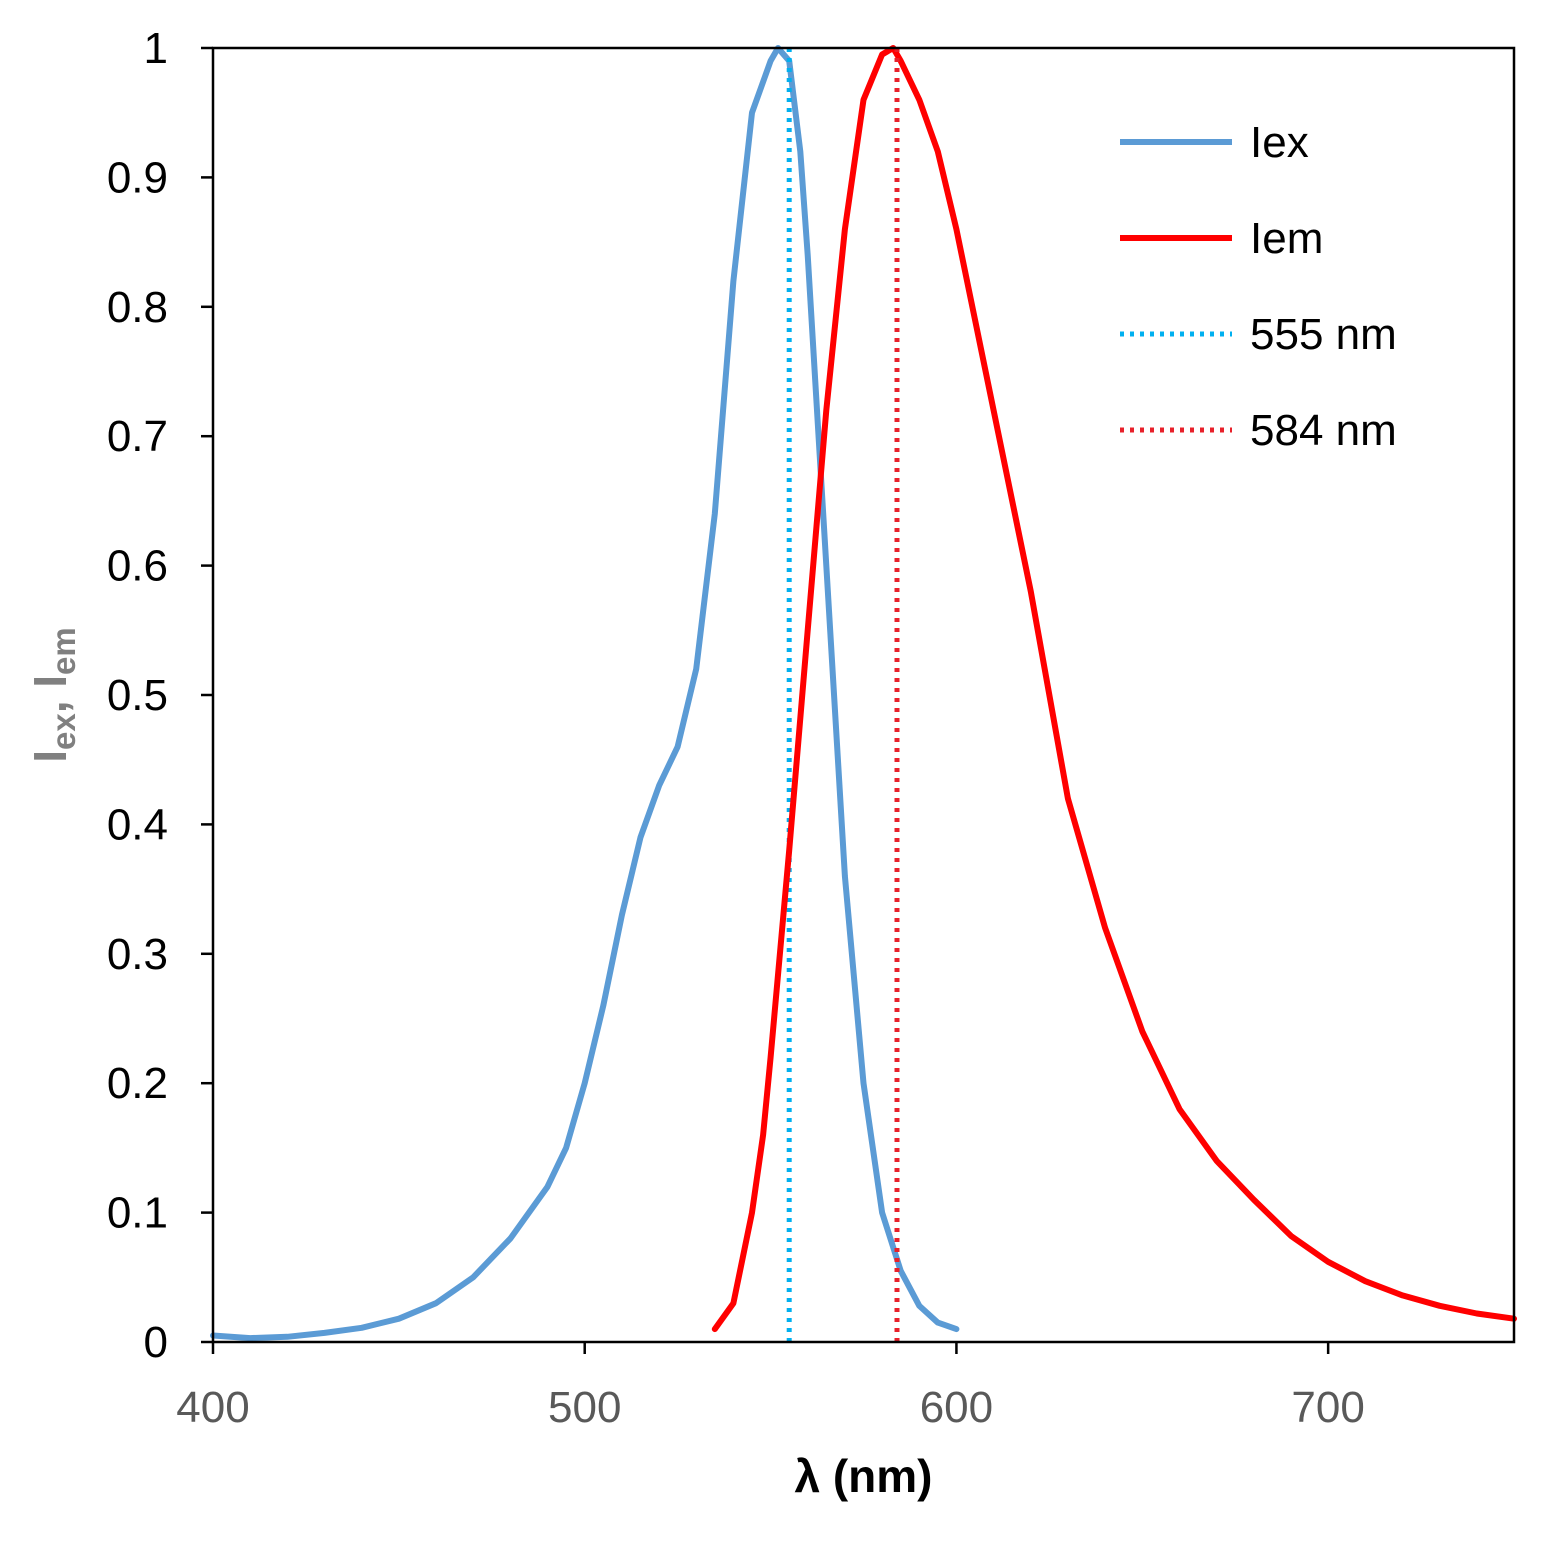 The height and width of the screenshot is (1545, 1541). What do you see at coordinates (584, 1407) in the screenshot?
I see `x-tick-label: 500` at bounding box center [584, 1407].